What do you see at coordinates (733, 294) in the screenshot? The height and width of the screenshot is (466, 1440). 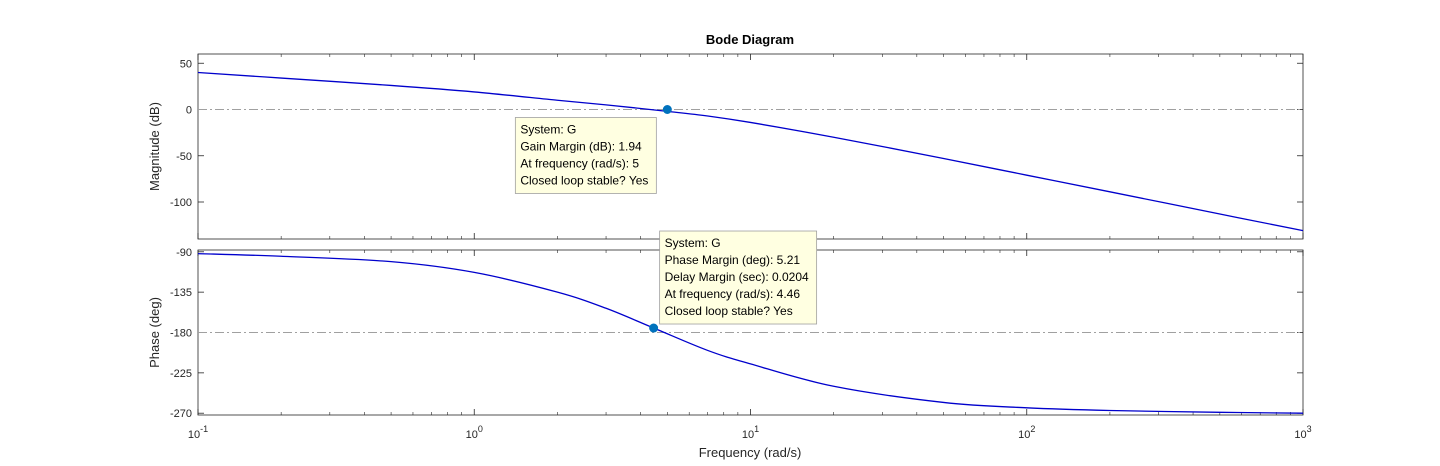 I see `datatip-line: At frequency (rad/s): 4.46` at bounding box center [733, 294].